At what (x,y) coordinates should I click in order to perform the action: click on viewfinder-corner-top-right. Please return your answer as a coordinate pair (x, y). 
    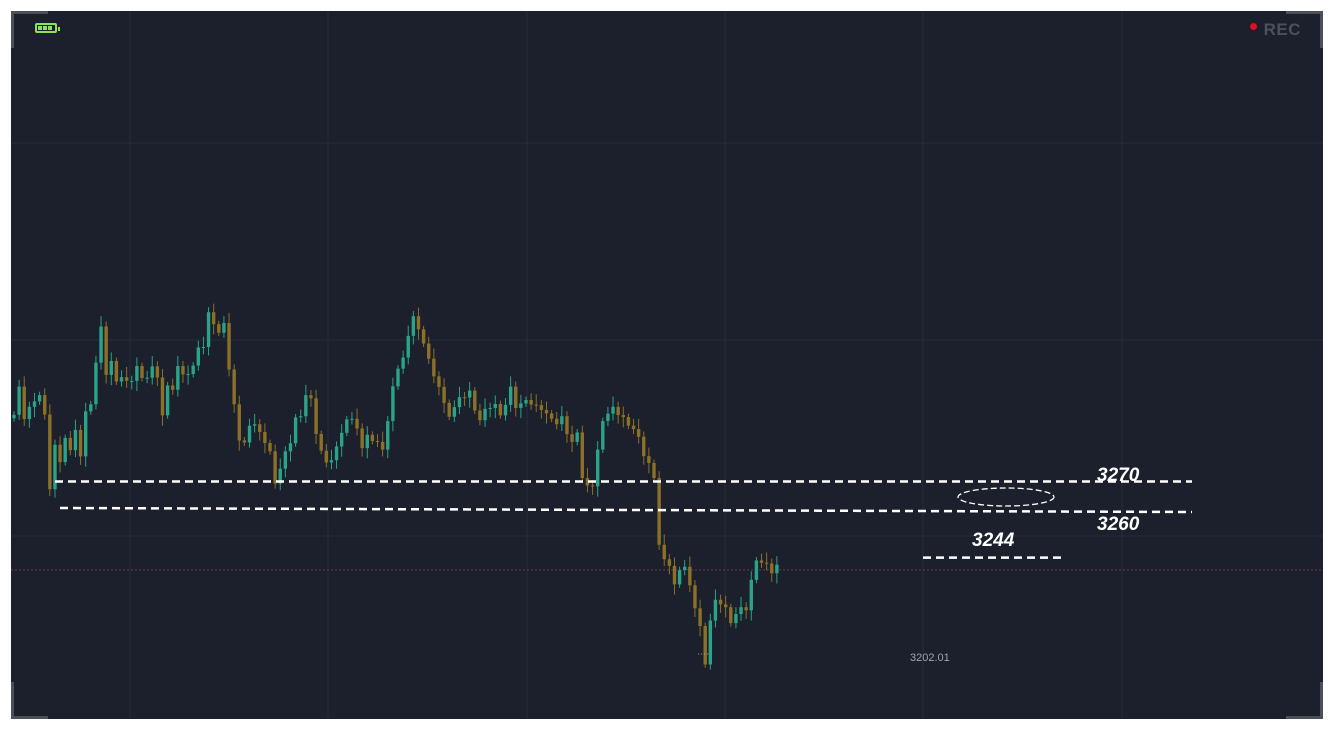
    Looking at the image, I should click on (1304, 29).